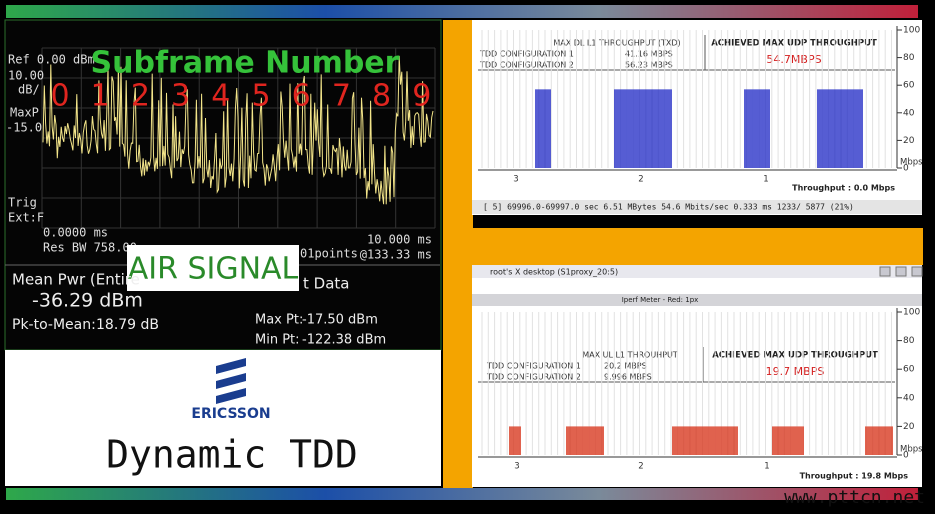 The width and height of the screenshot is (935, 514). What do you see at coordinates (51, 60) in the screenshot?
I see `ref-level: Ref 0.00 dBm` at bounding box center [51, 60].